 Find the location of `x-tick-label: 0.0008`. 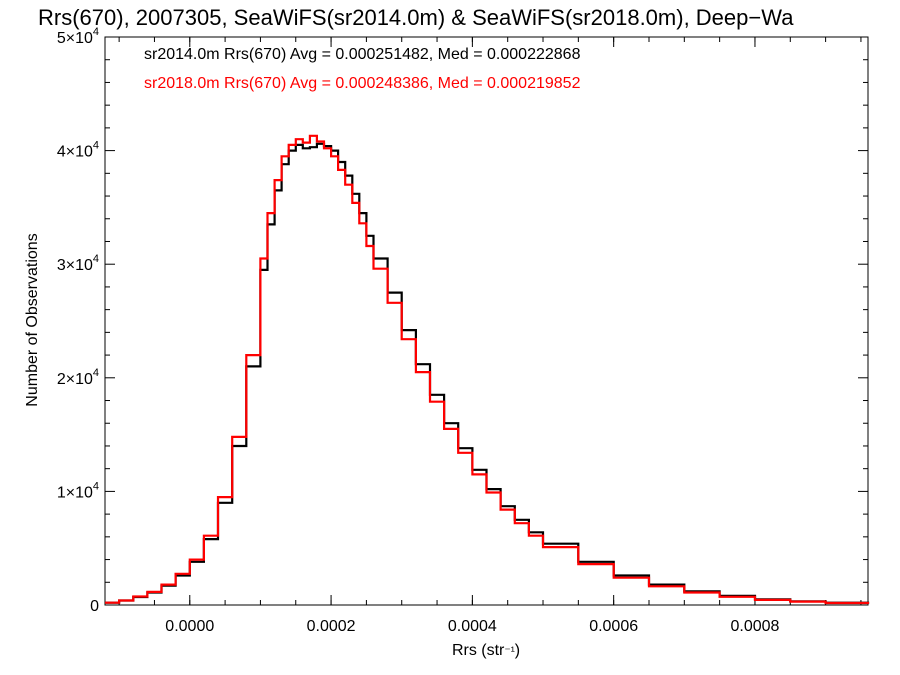

x-tick-label: 0.0008 is located at coordinates (754, 626).